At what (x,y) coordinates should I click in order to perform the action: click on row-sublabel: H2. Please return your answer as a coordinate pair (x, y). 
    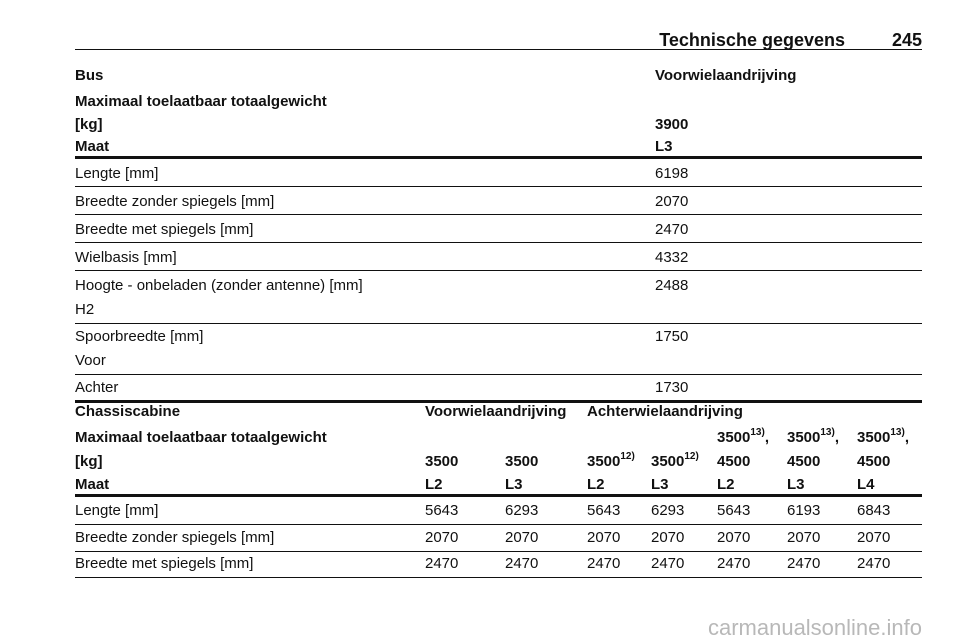
    Looking at the image, I should click on (85, 309).